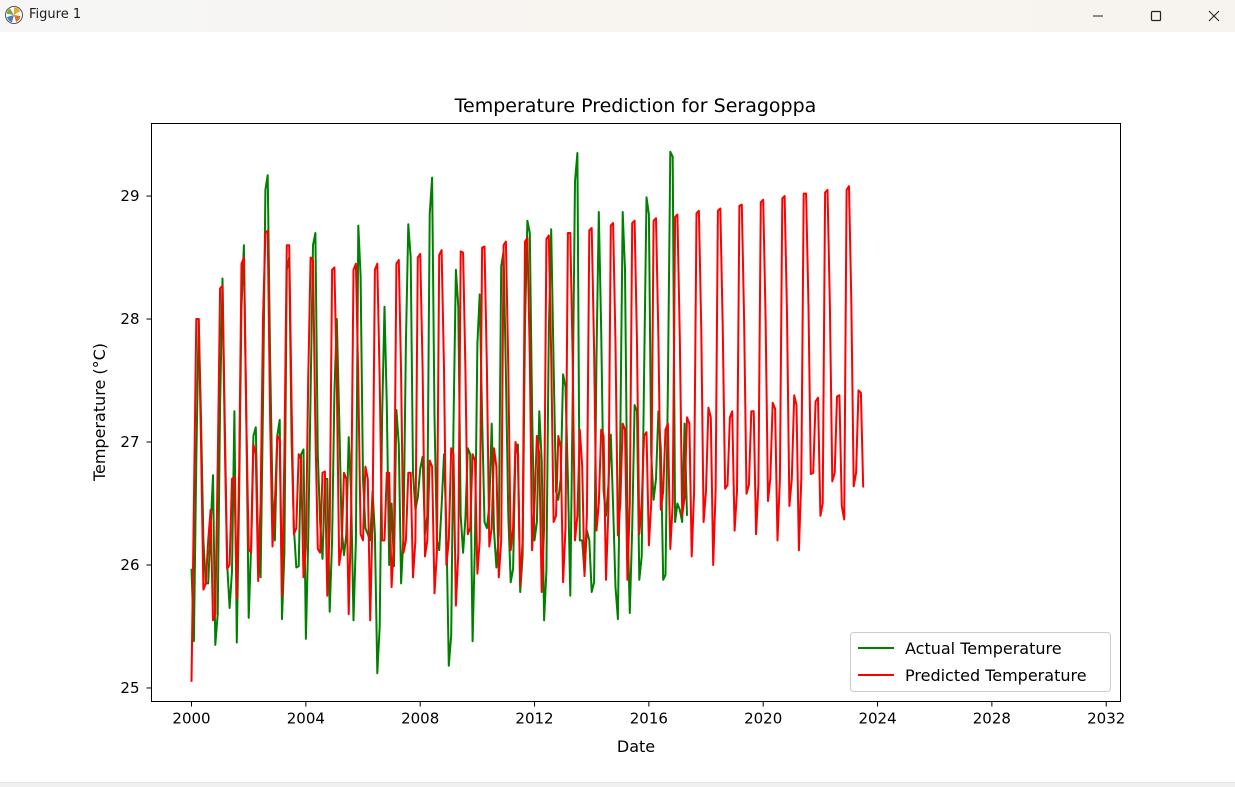 The height and width of the screenshot is (787, 1235). I want to click on matplotlib-icon, so click(14, 15).